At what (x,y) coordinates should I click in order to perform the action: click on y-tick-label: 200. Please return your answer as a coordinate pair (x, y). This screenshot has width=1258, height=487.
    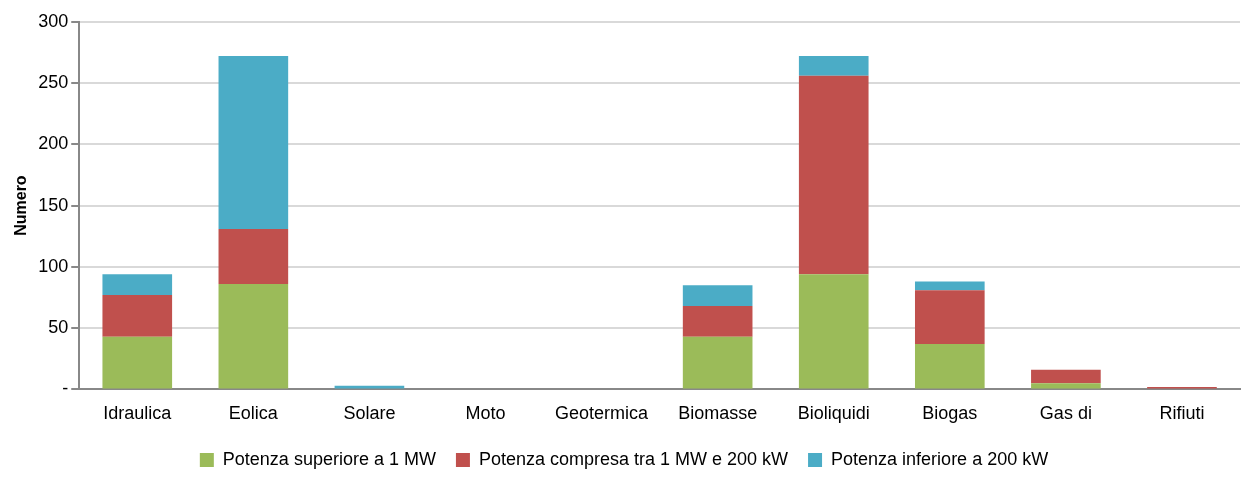
    Looking at the image, I should click on (53, 143).